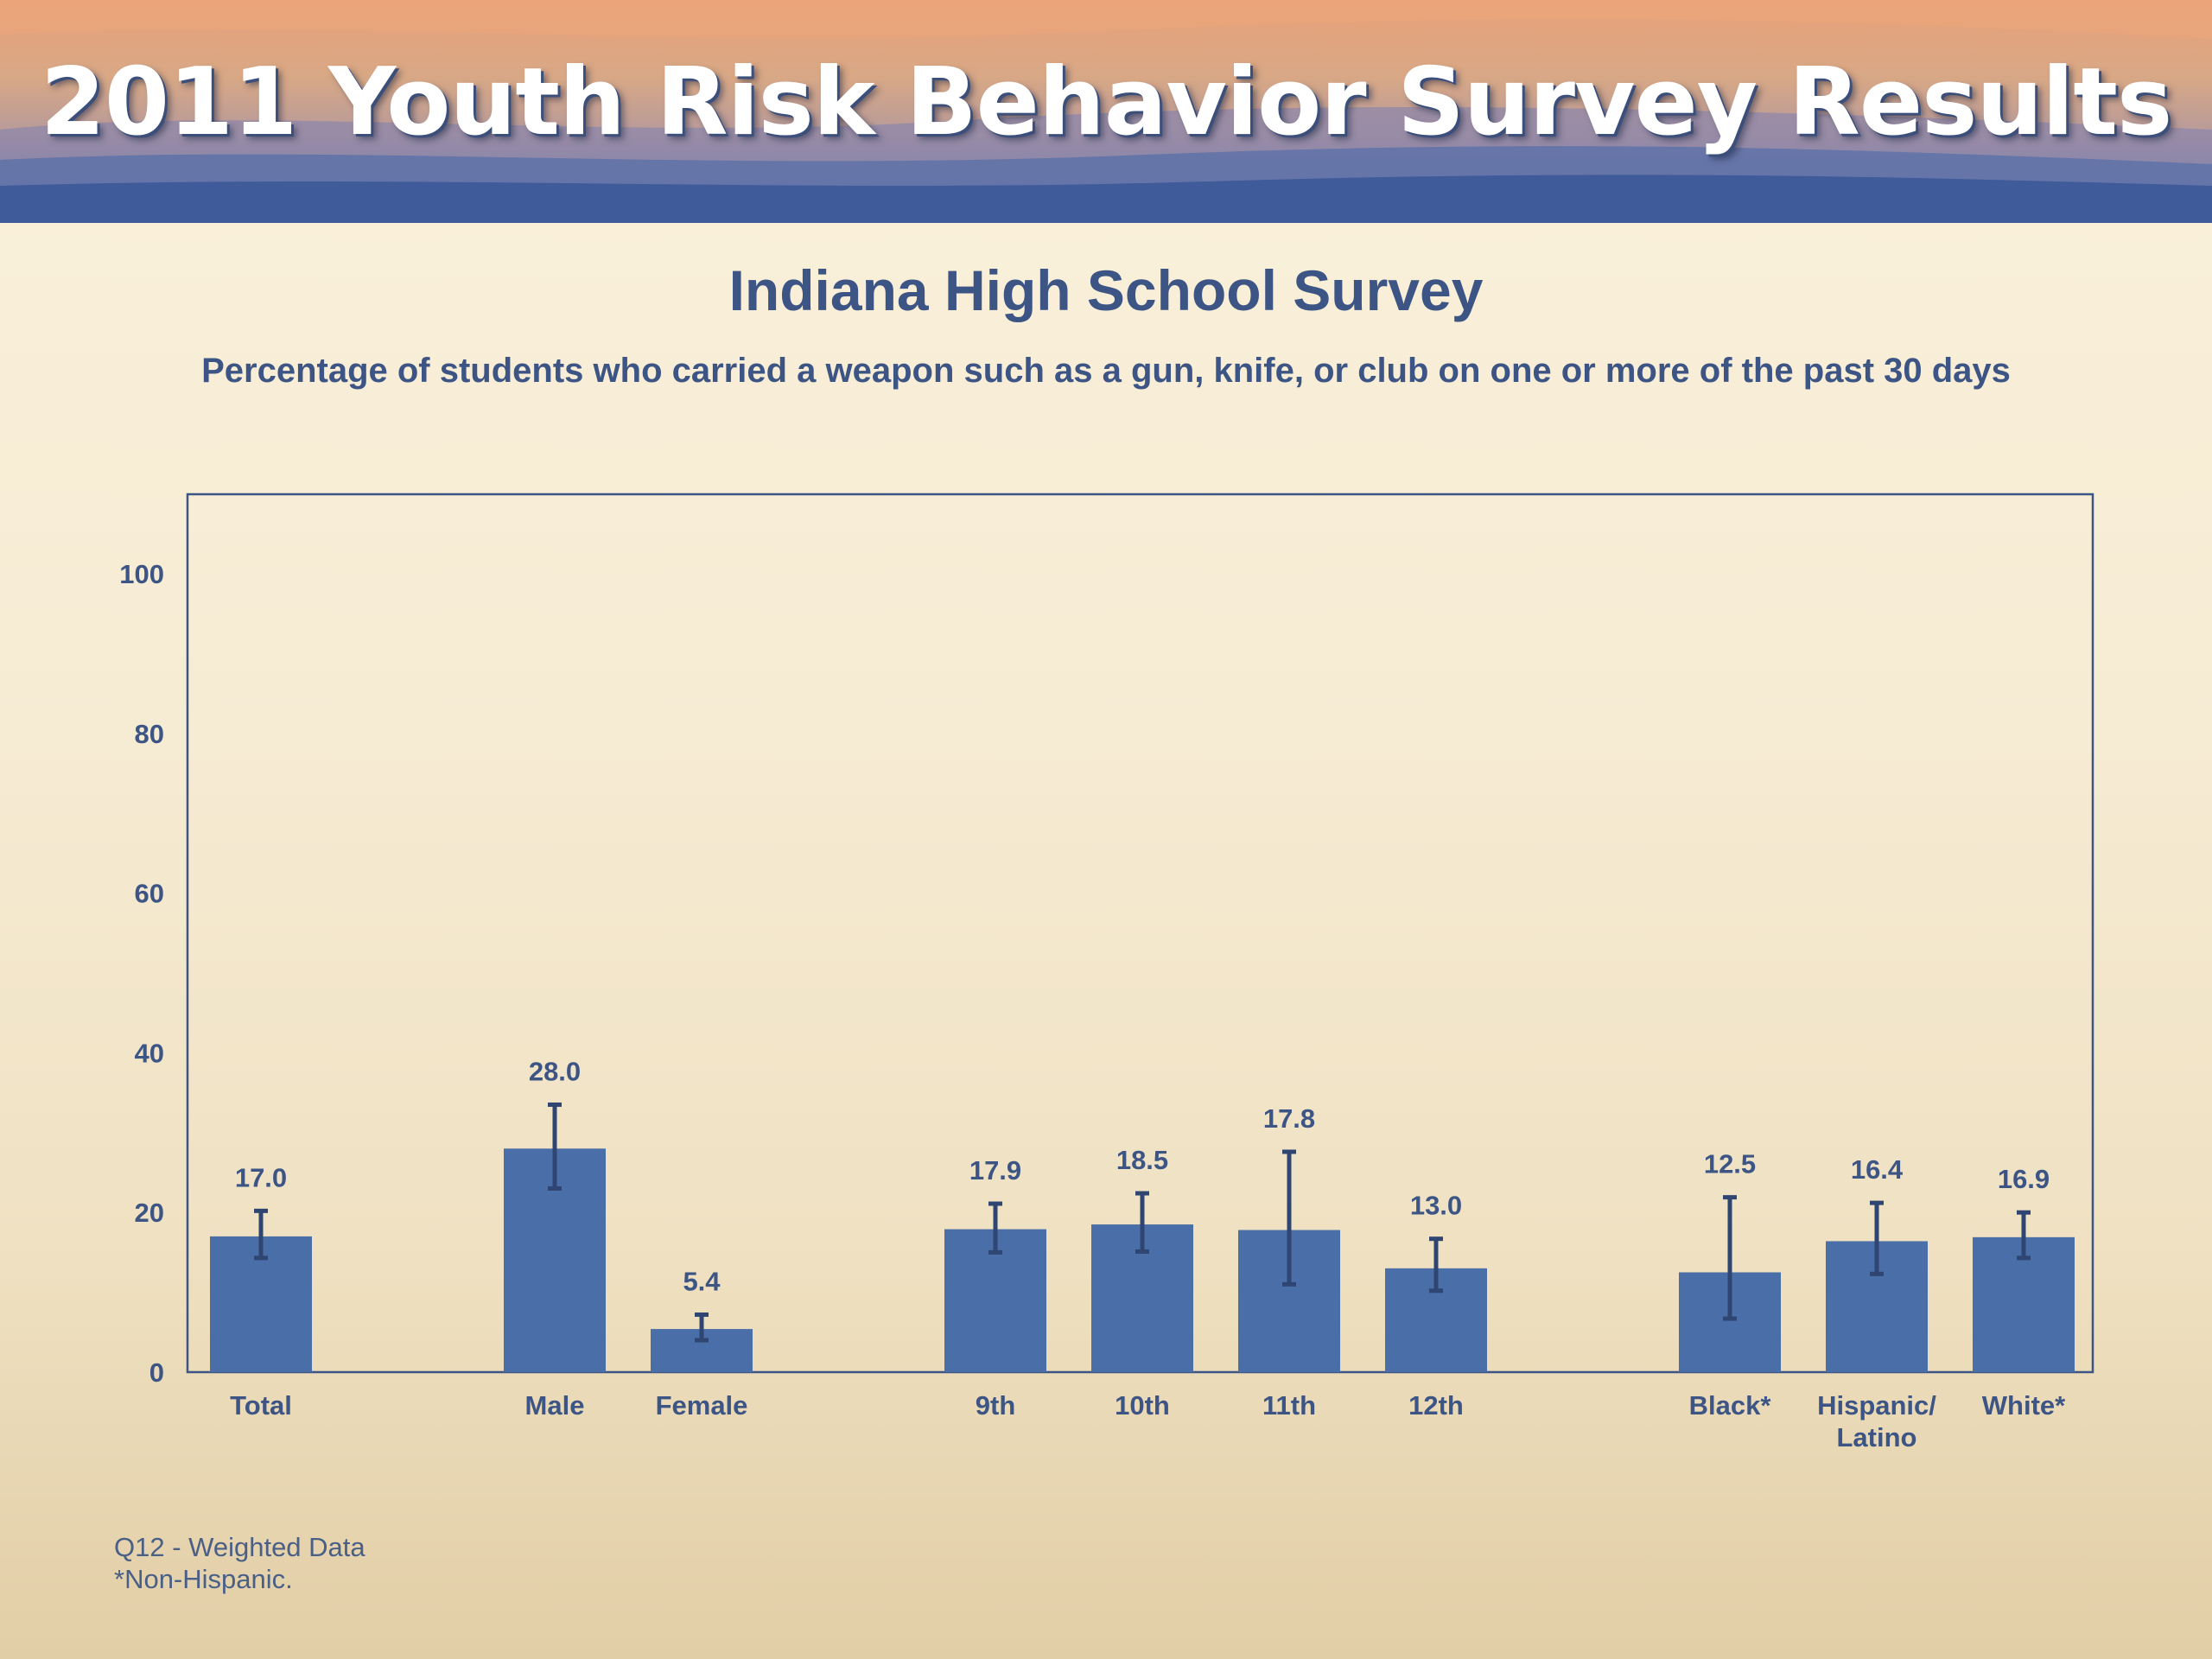  What do you see at coordinates (149, 894) in the screenshot?
I see `y-tick-label: 60` at bounding box center [149, 894].